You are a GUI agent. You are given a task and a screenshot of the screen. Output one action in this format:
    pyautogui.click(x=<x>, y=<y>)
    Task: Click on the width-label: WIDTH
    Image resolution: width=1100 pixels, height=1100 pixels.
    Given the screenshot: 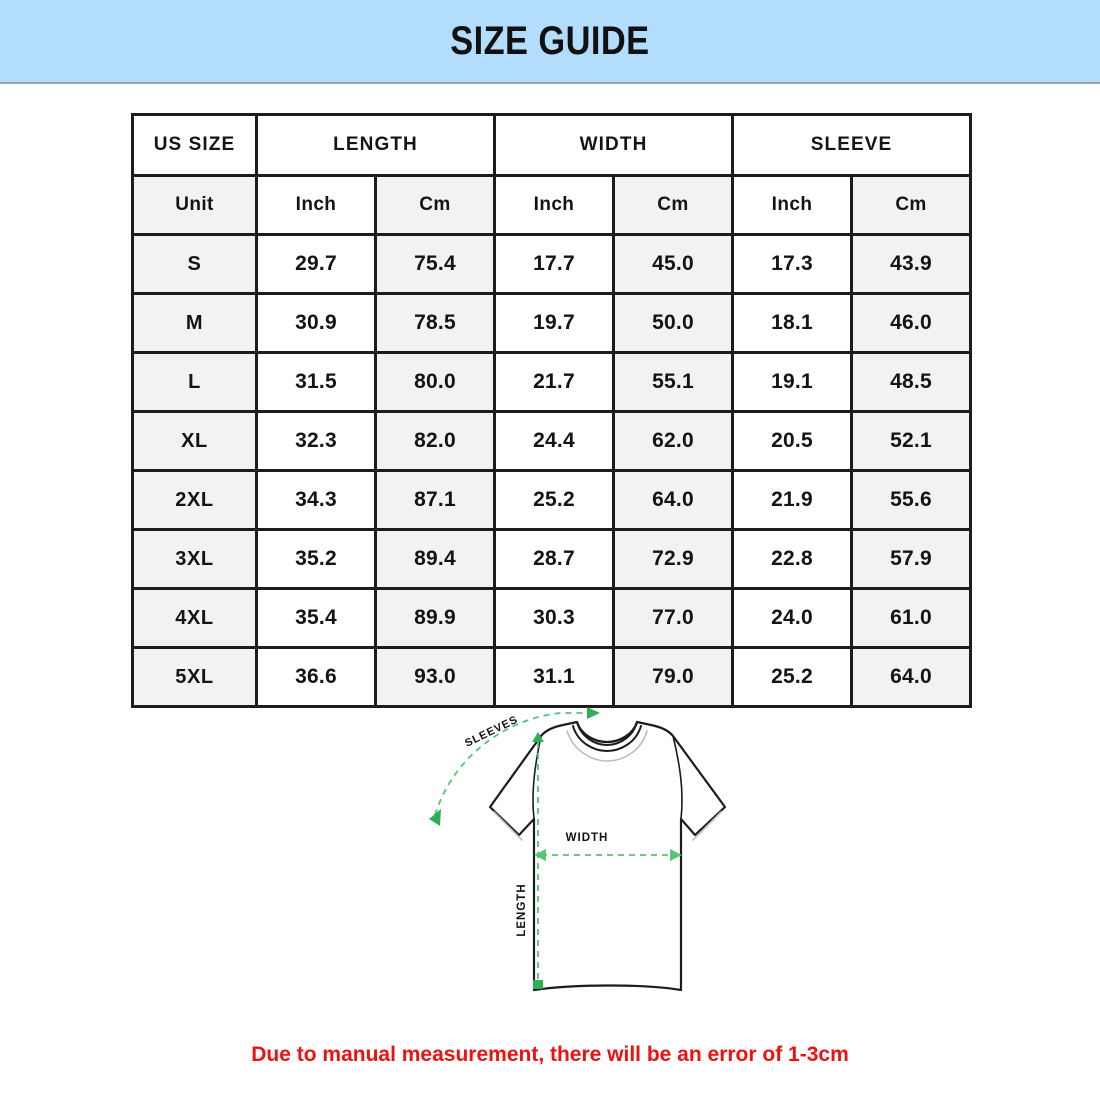 What is the action you would take?
    pyautogui.click(x=587, y=838)
    